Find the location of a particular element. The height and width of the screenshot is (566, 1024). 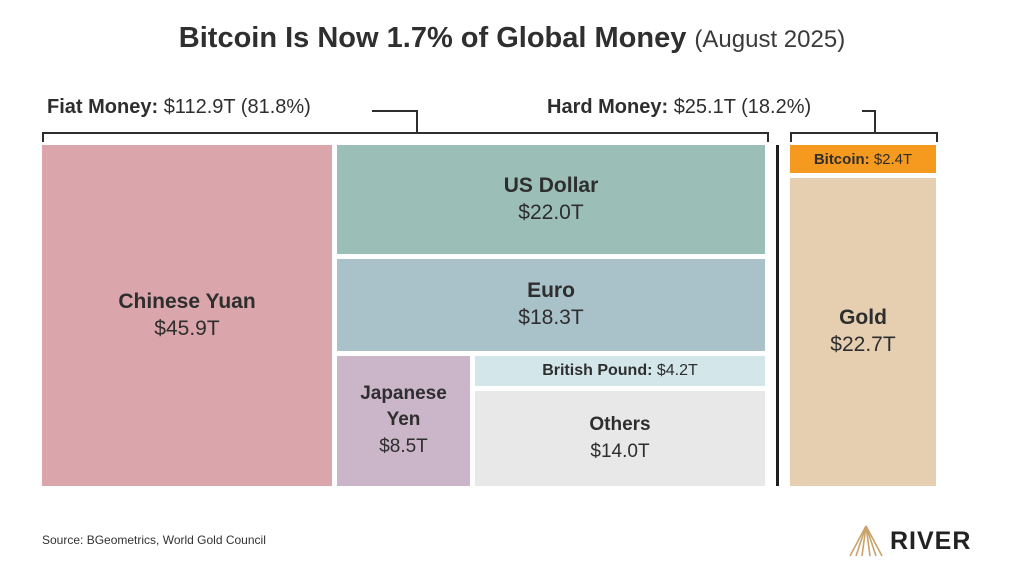

tile-chinese-yuan-value: $45.9T is located at coordinates (187, 328).